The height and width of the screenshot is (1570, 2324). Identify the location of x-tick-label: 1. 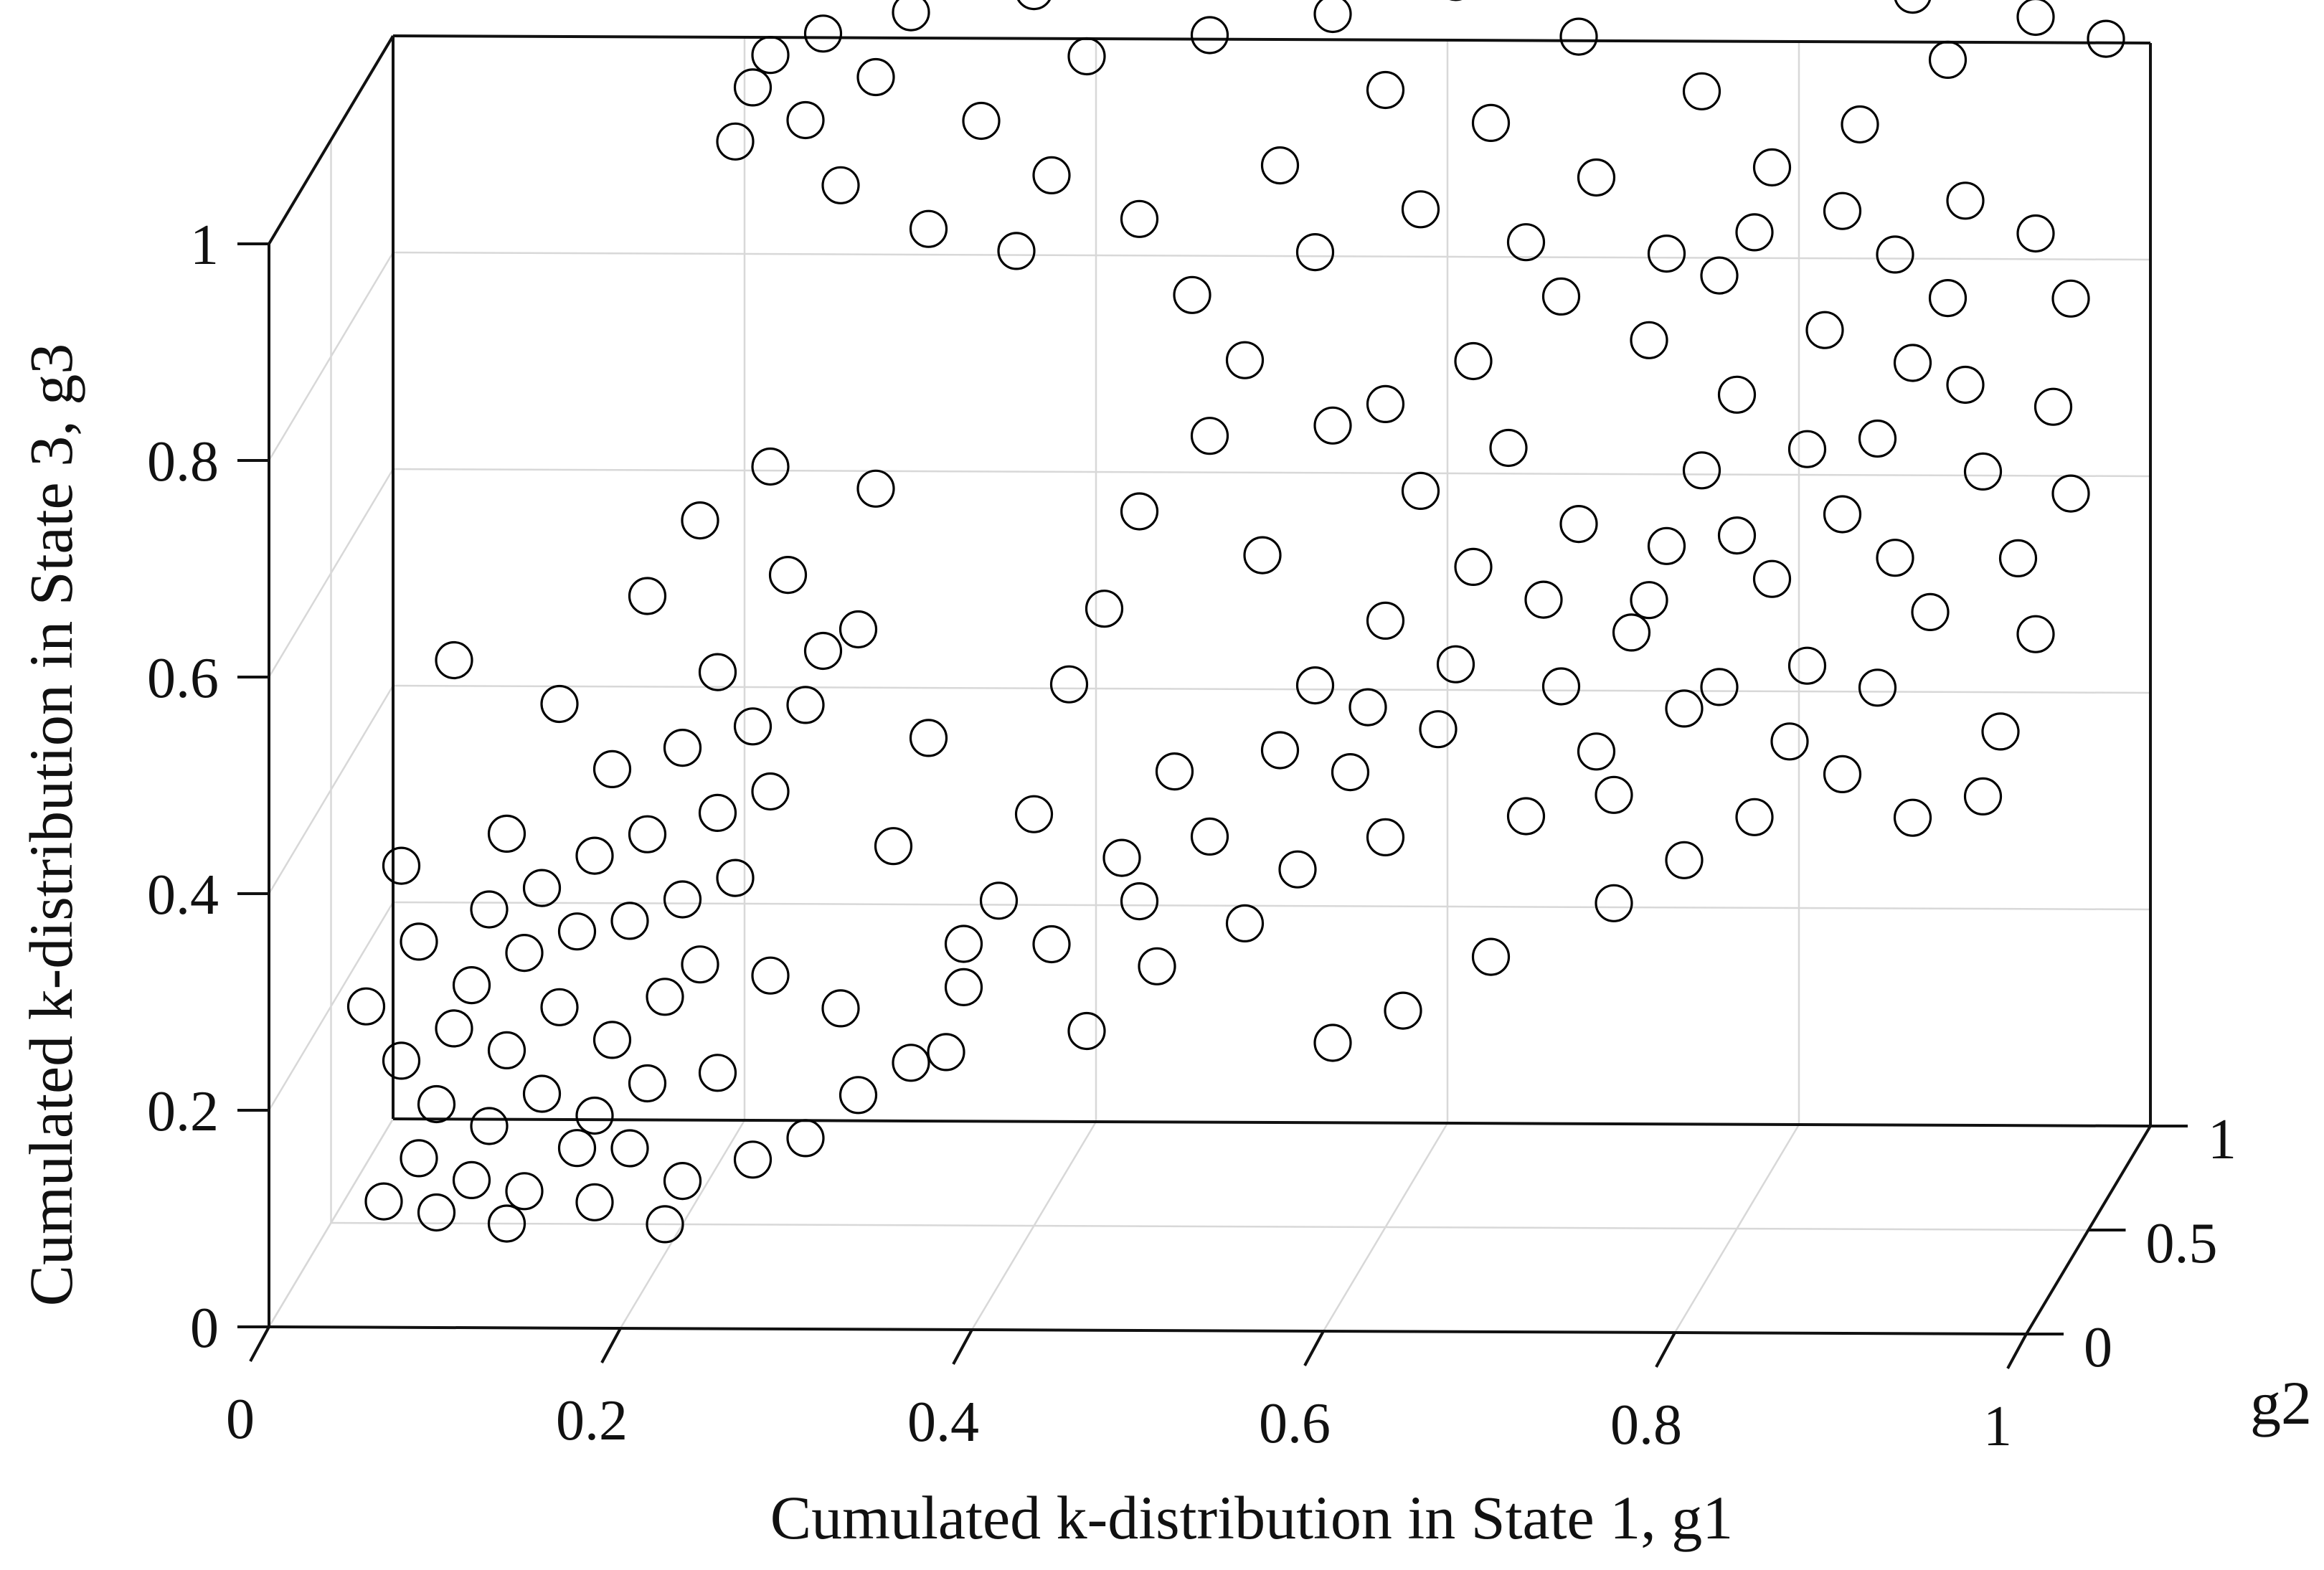
(1997, 1426).